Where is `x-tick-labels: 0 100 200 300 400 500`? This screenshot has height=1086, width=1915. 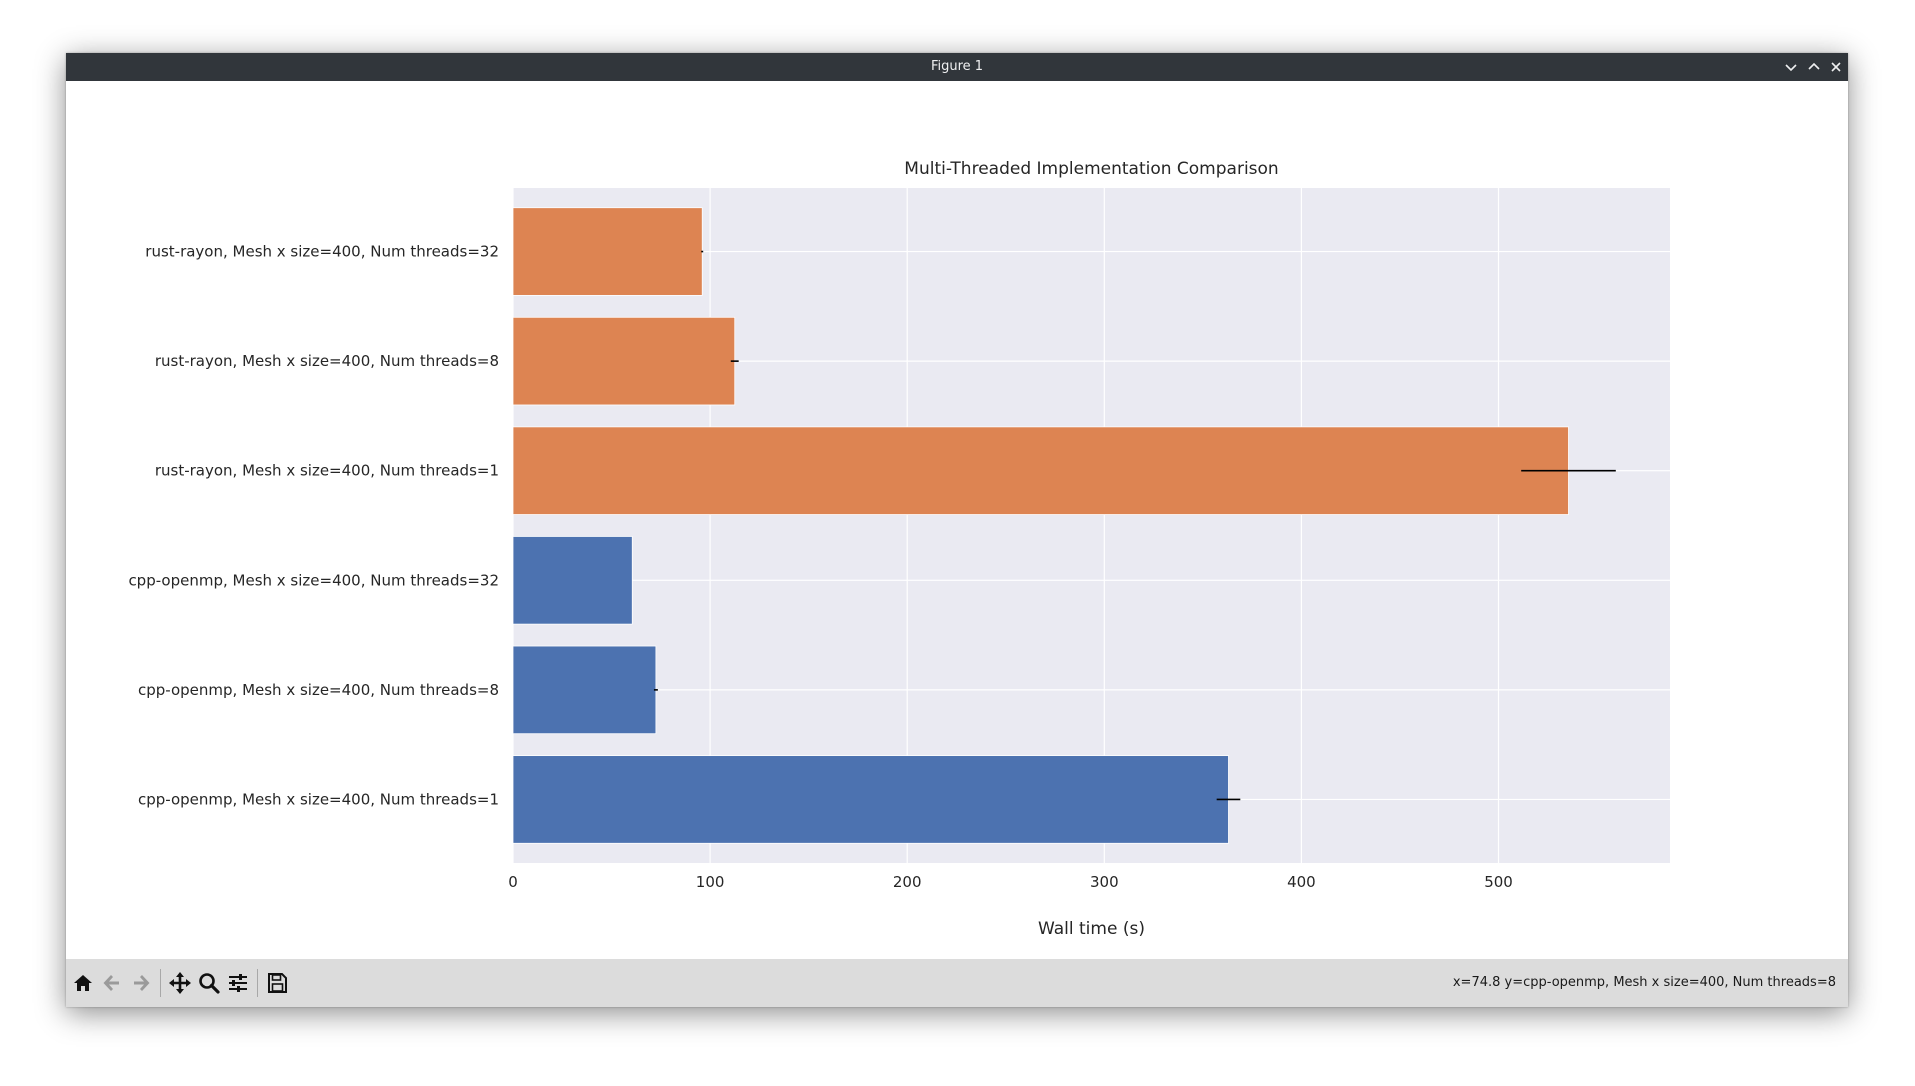 x-tick-labels: 0 100 200 300 400 500 is located at coordinates (1010, 882).